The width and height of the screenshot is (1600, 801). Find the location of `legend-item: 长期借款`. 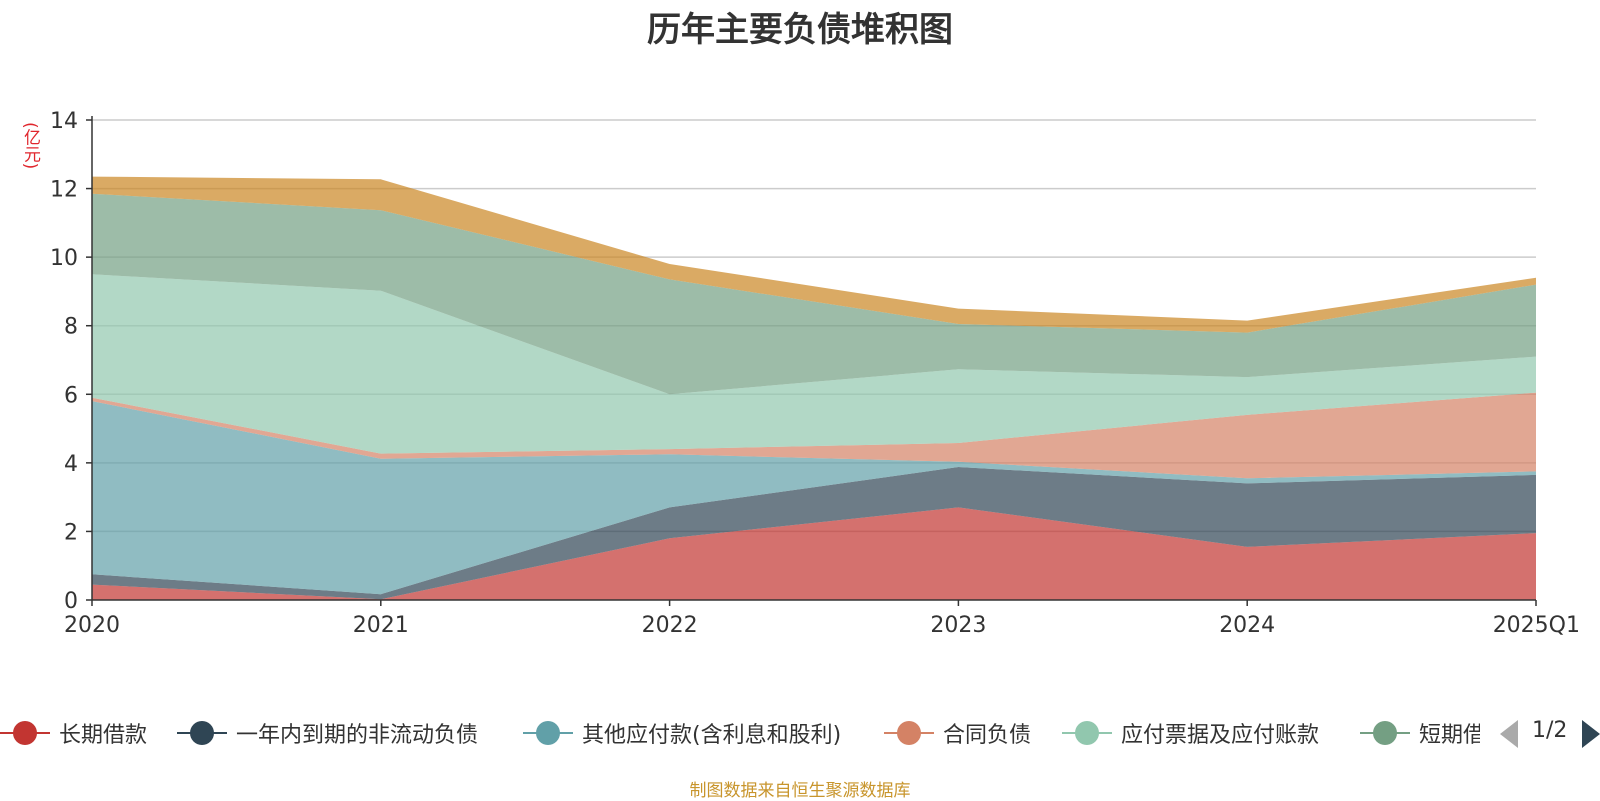

legend-item: 长期借款 is located at coordinates (73, 733).